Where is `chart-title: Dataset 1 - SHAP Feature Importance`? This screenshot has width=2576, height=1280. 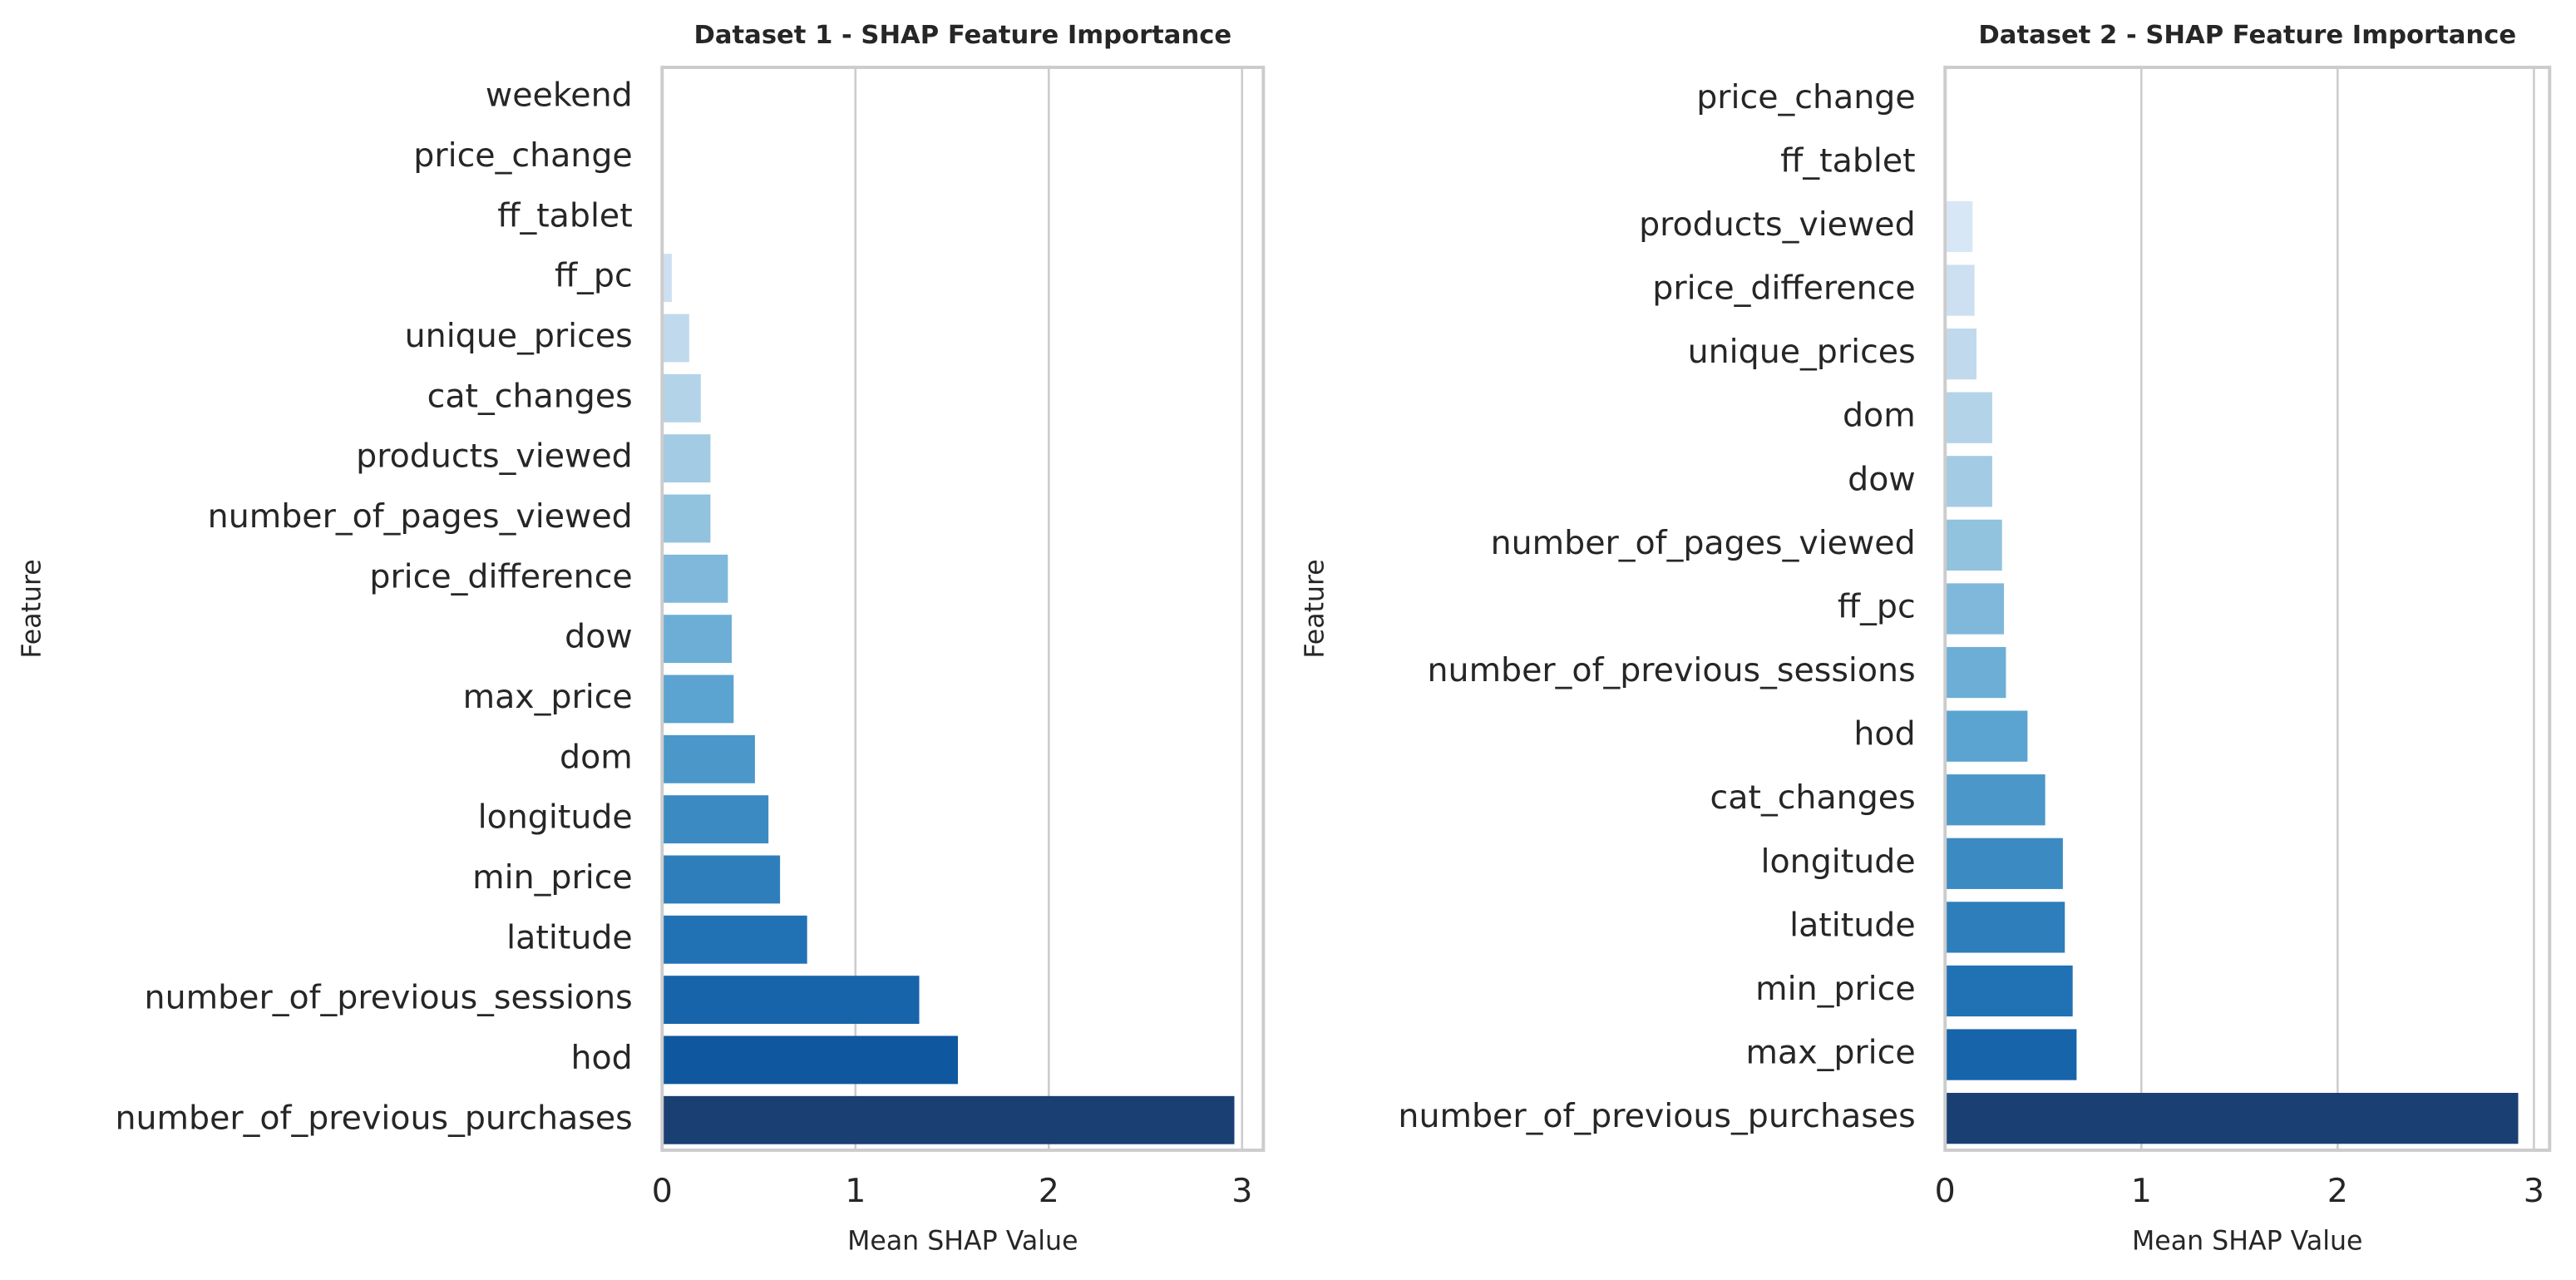
chart-title: Dataset 1 - SHAP Feature Importance is located at coordinates (962, 35).